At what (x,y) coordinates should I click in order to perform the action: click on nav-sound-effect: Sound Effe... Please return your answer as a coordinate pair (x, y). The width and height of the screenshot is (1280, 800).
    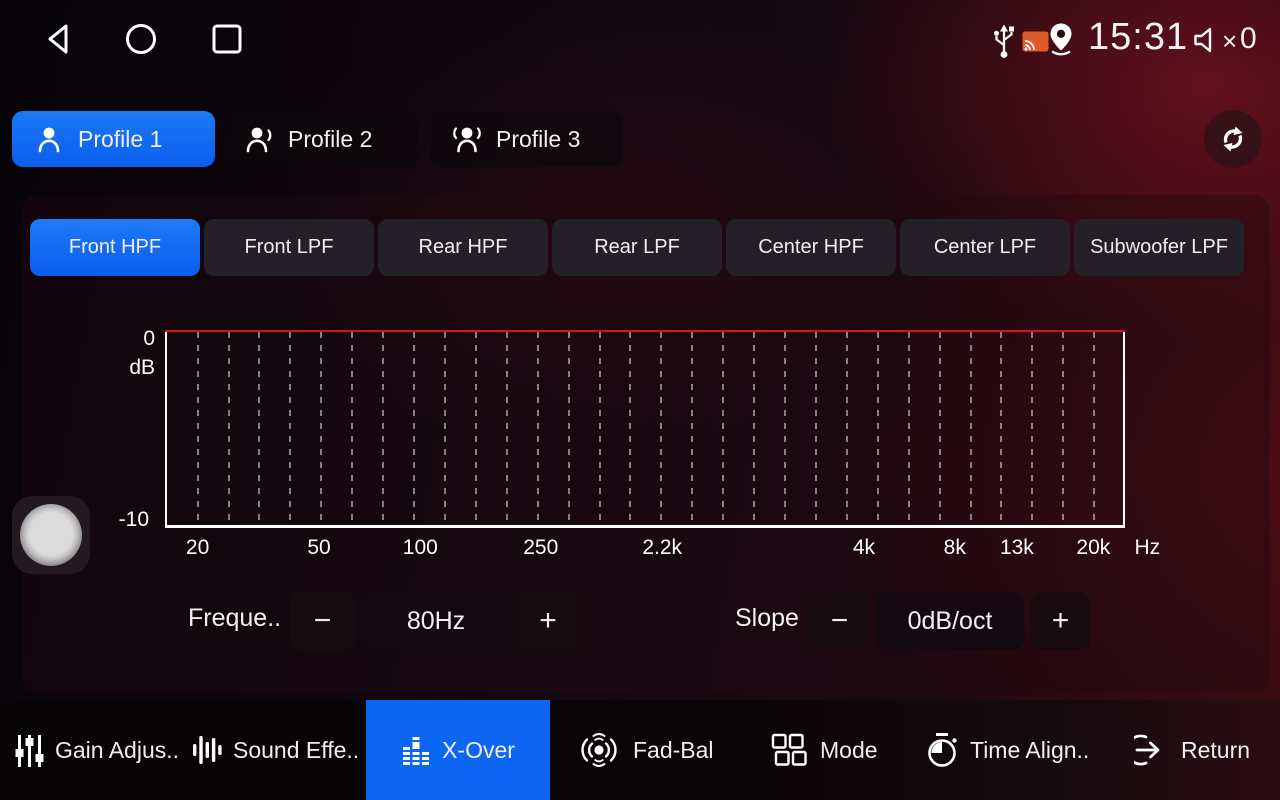
    Looking at the image, I should click on (275, 750).